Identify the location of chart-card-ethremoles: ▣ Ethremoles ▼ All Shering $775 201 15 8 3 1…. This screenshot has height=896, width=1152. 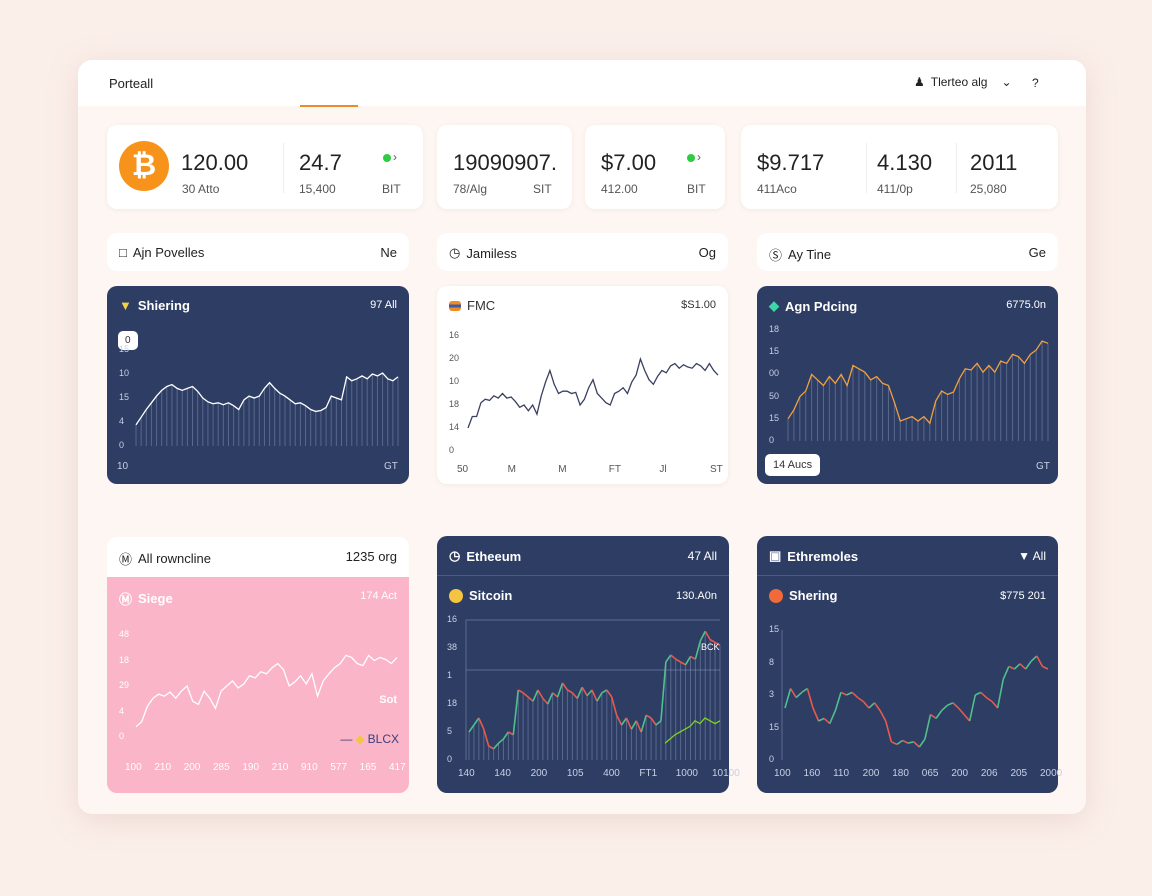
(909, 664).